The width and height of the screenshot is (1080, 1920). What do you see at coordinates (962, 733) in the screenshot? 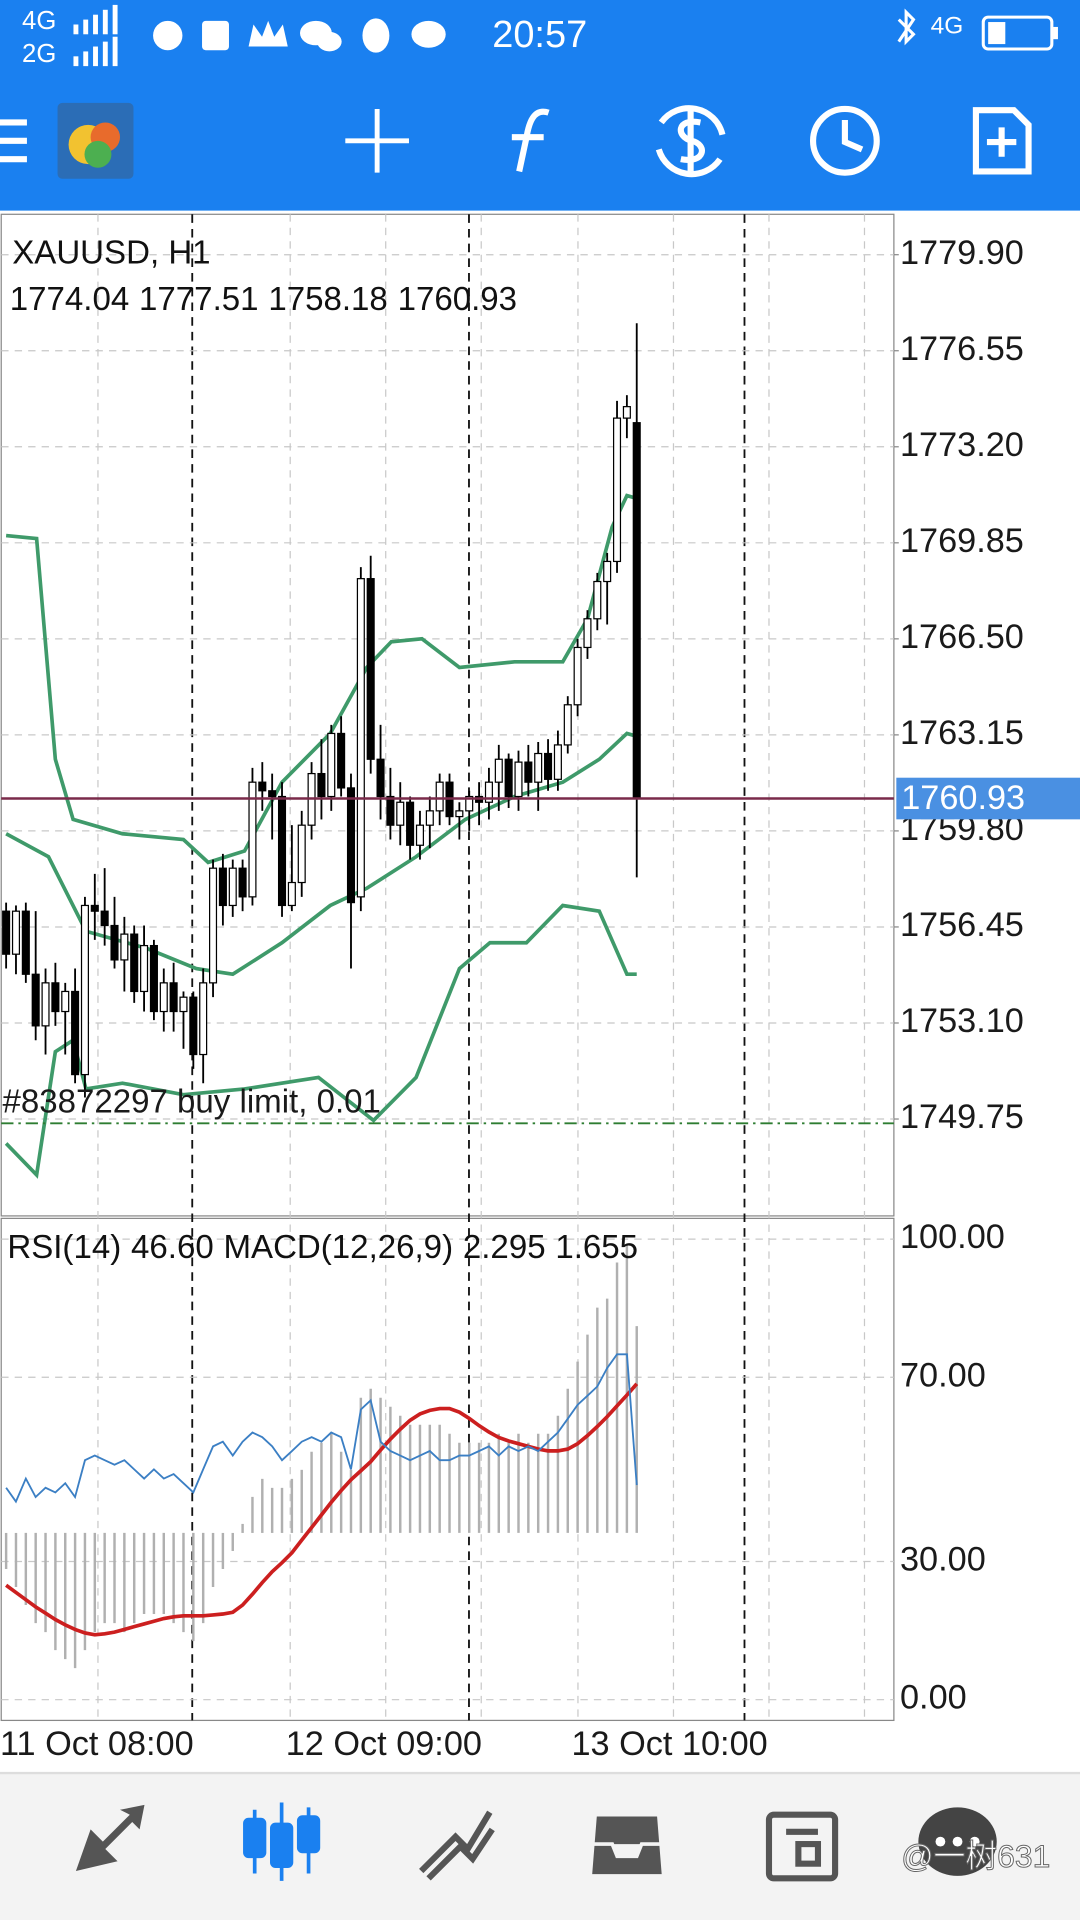
I see `y-tick-label: 1763.15` at bounding box center [962, 733].